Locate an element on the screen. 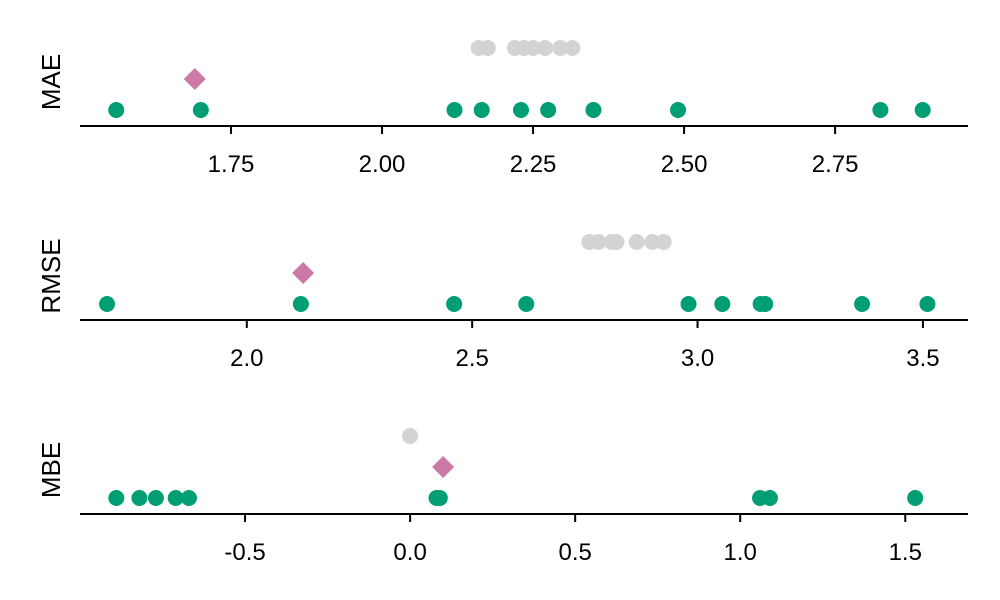  x-tick-label: 3.0 is located at coordinates (697, 358).